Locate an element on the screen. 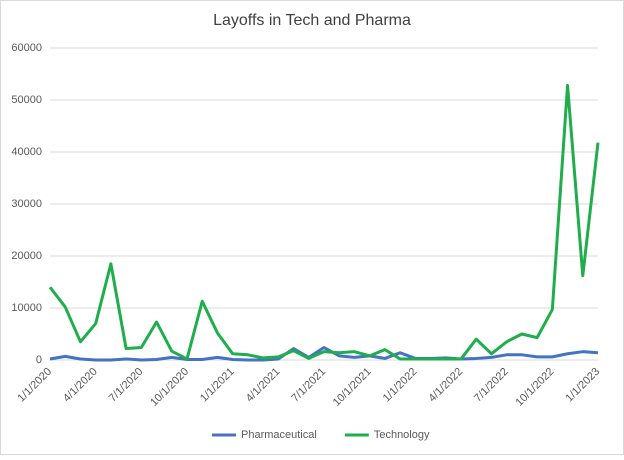  legend-label: Technology is located at coordinates (402, 435).